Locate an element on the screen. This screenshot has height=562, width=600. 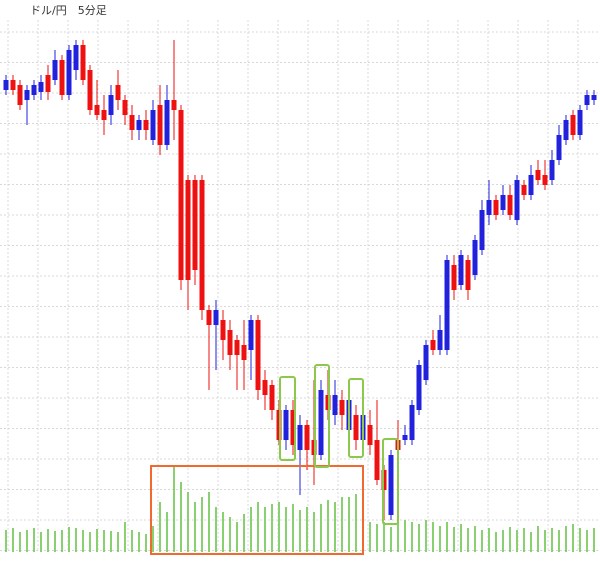
chart-title: ドル/円 5分足 is located at coordinates (68, 10).